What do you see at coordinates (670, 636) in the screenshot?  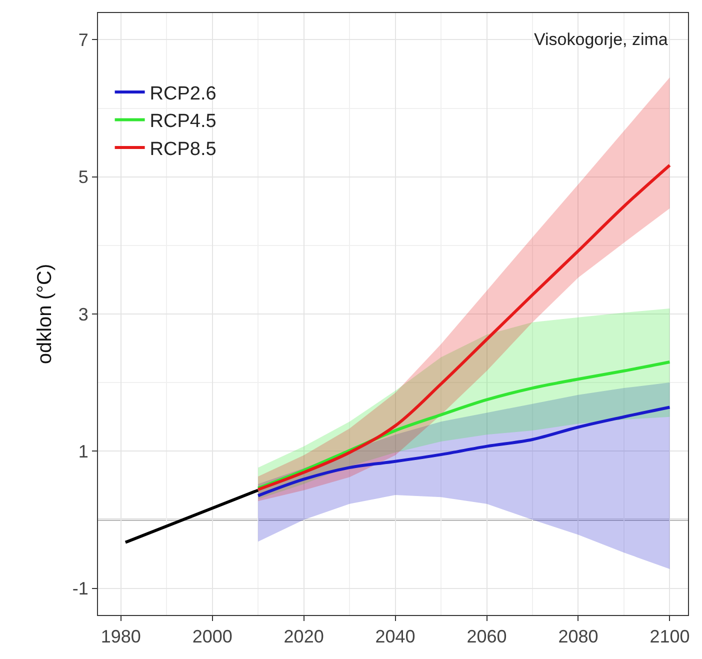 I see `x-tick-label: 2100` at bounding box center [670, 636].